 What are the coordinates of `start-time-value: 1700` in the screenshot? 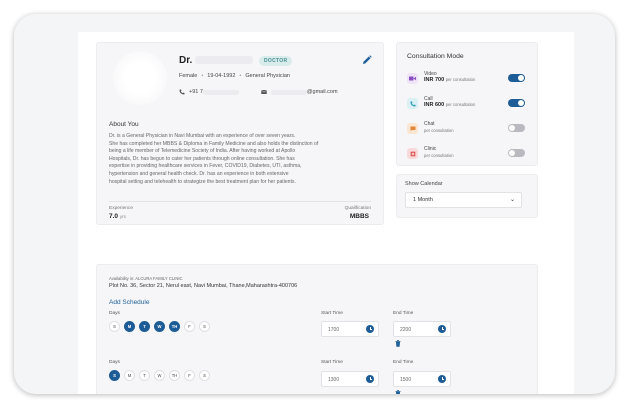 It's located at (334, 330).